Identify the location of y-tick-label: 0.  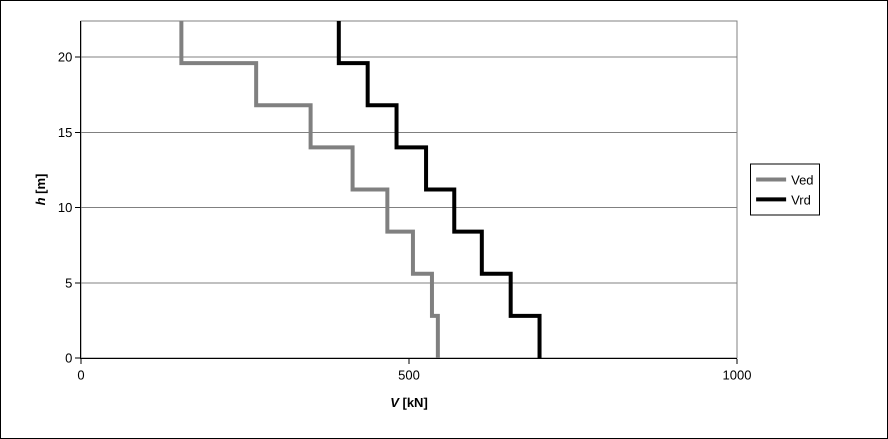
(68, 358).